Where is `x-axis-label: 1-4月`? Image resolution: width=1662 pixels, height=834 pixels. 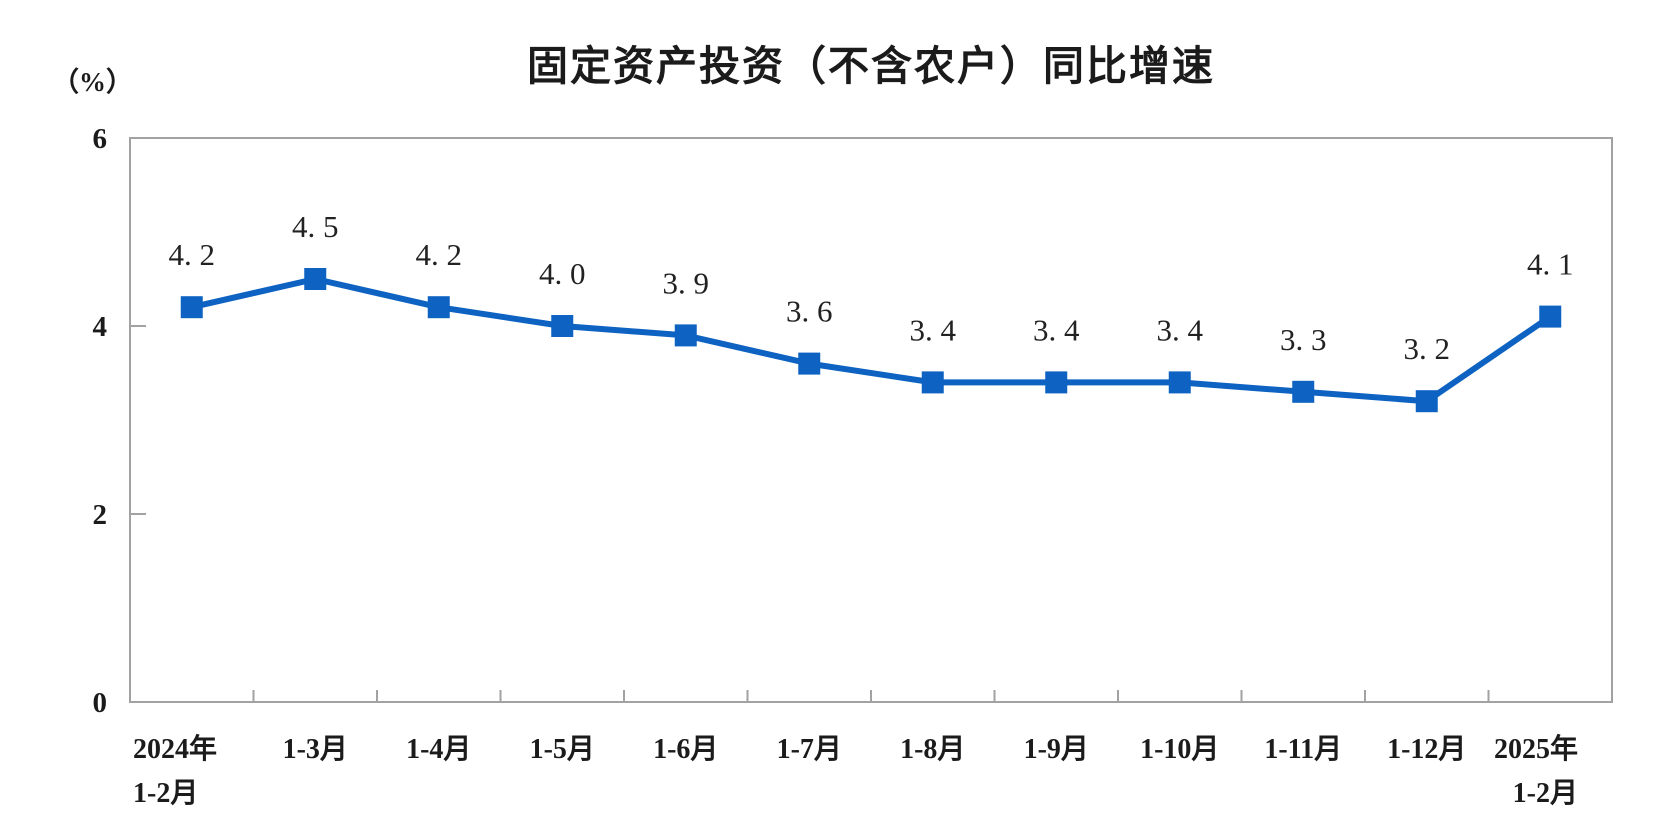 x-axis-label: 1-4月 is located at coordinates (438, 749).